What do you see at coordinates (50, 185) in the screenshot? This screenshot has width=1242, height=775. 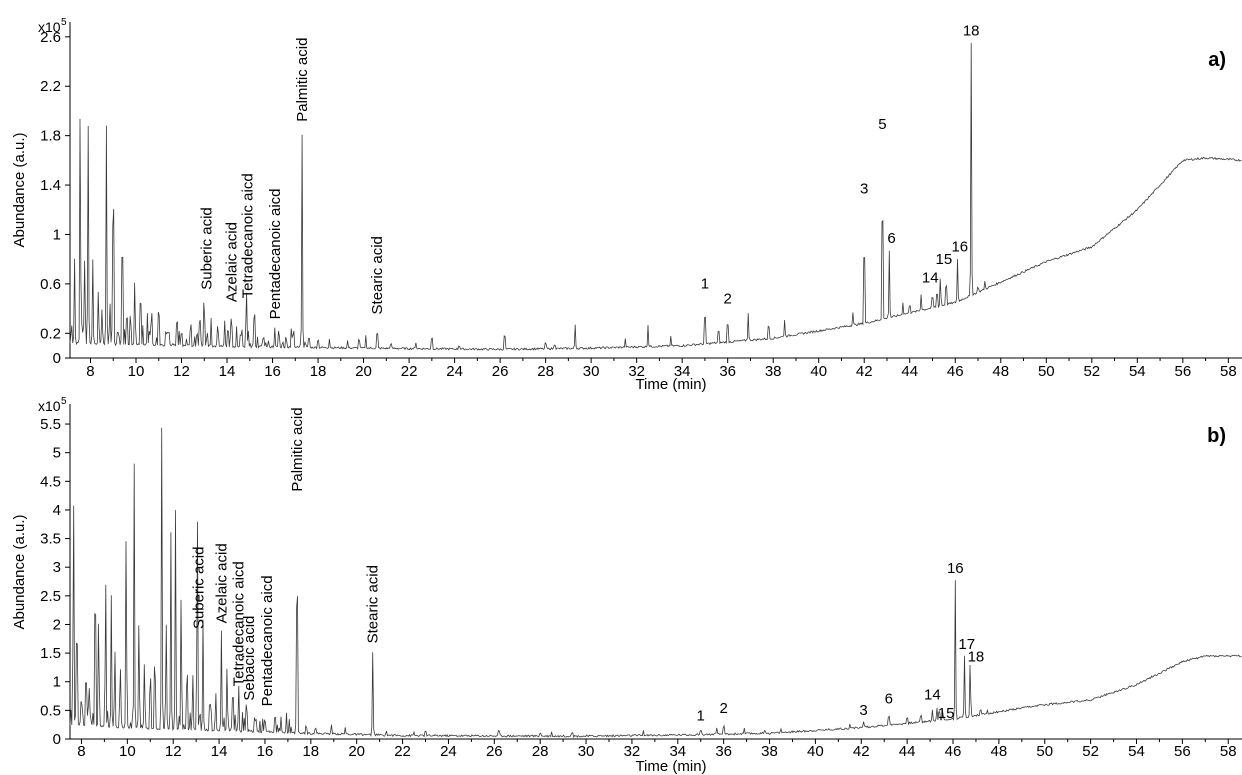 I see `y-tick-label: 1.4` at bounding box center [50, 185].